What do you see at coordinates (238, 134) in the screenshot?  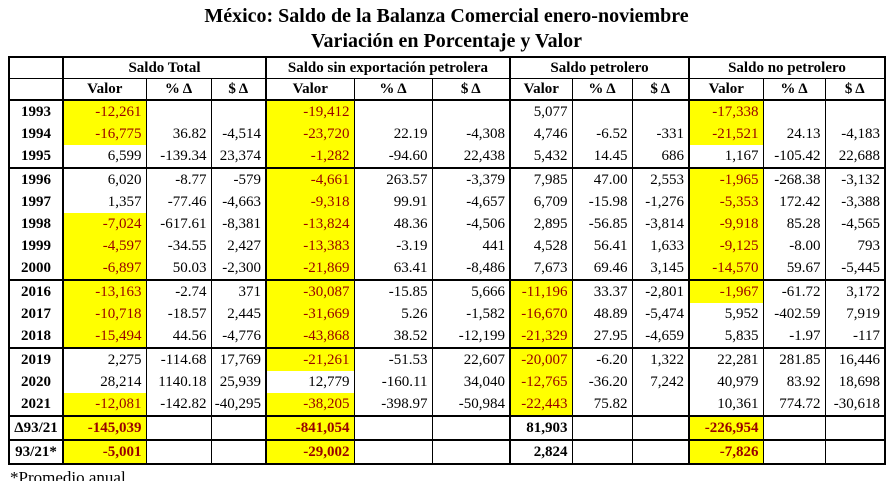 I see `data-cell: -4,514` at bounding box center [238, 134].